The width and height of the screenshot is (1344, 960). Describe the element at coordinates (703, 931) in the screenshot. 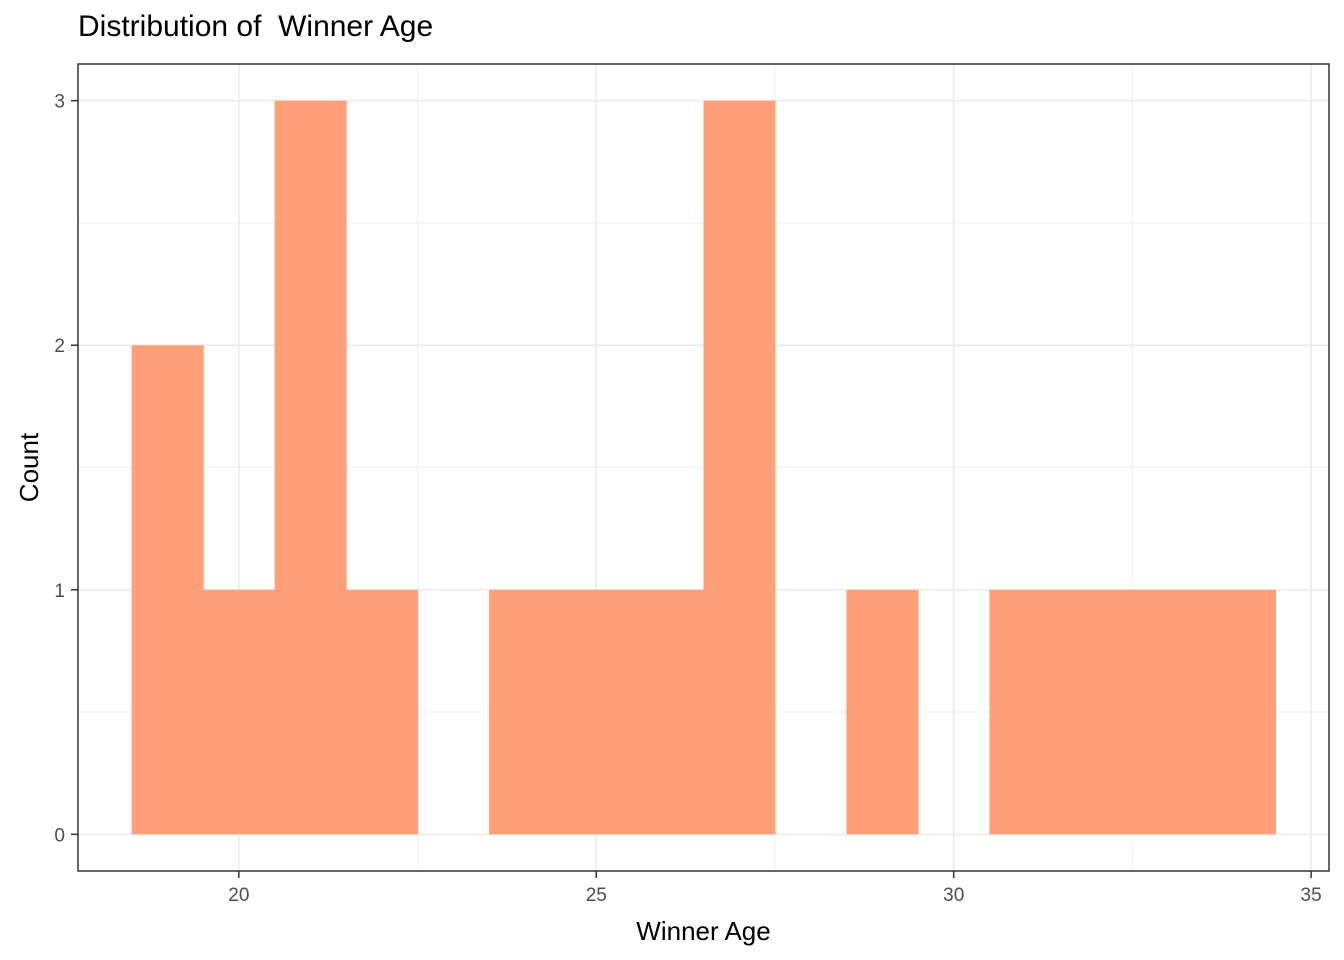

I see `x-axis-title: Winner Age` at that location.